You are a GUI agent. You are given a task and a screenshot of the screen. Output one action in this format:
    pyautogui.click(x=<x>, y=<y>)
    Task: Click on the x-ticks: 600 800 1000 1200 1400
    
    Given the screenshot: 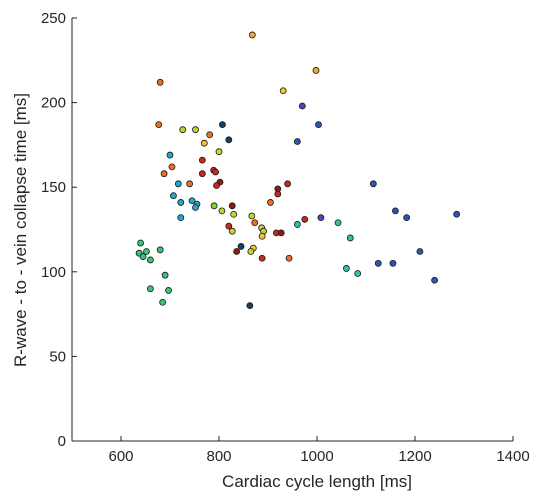 What is the action you would take?
    pyautogui.click(x=319, y=450)
    